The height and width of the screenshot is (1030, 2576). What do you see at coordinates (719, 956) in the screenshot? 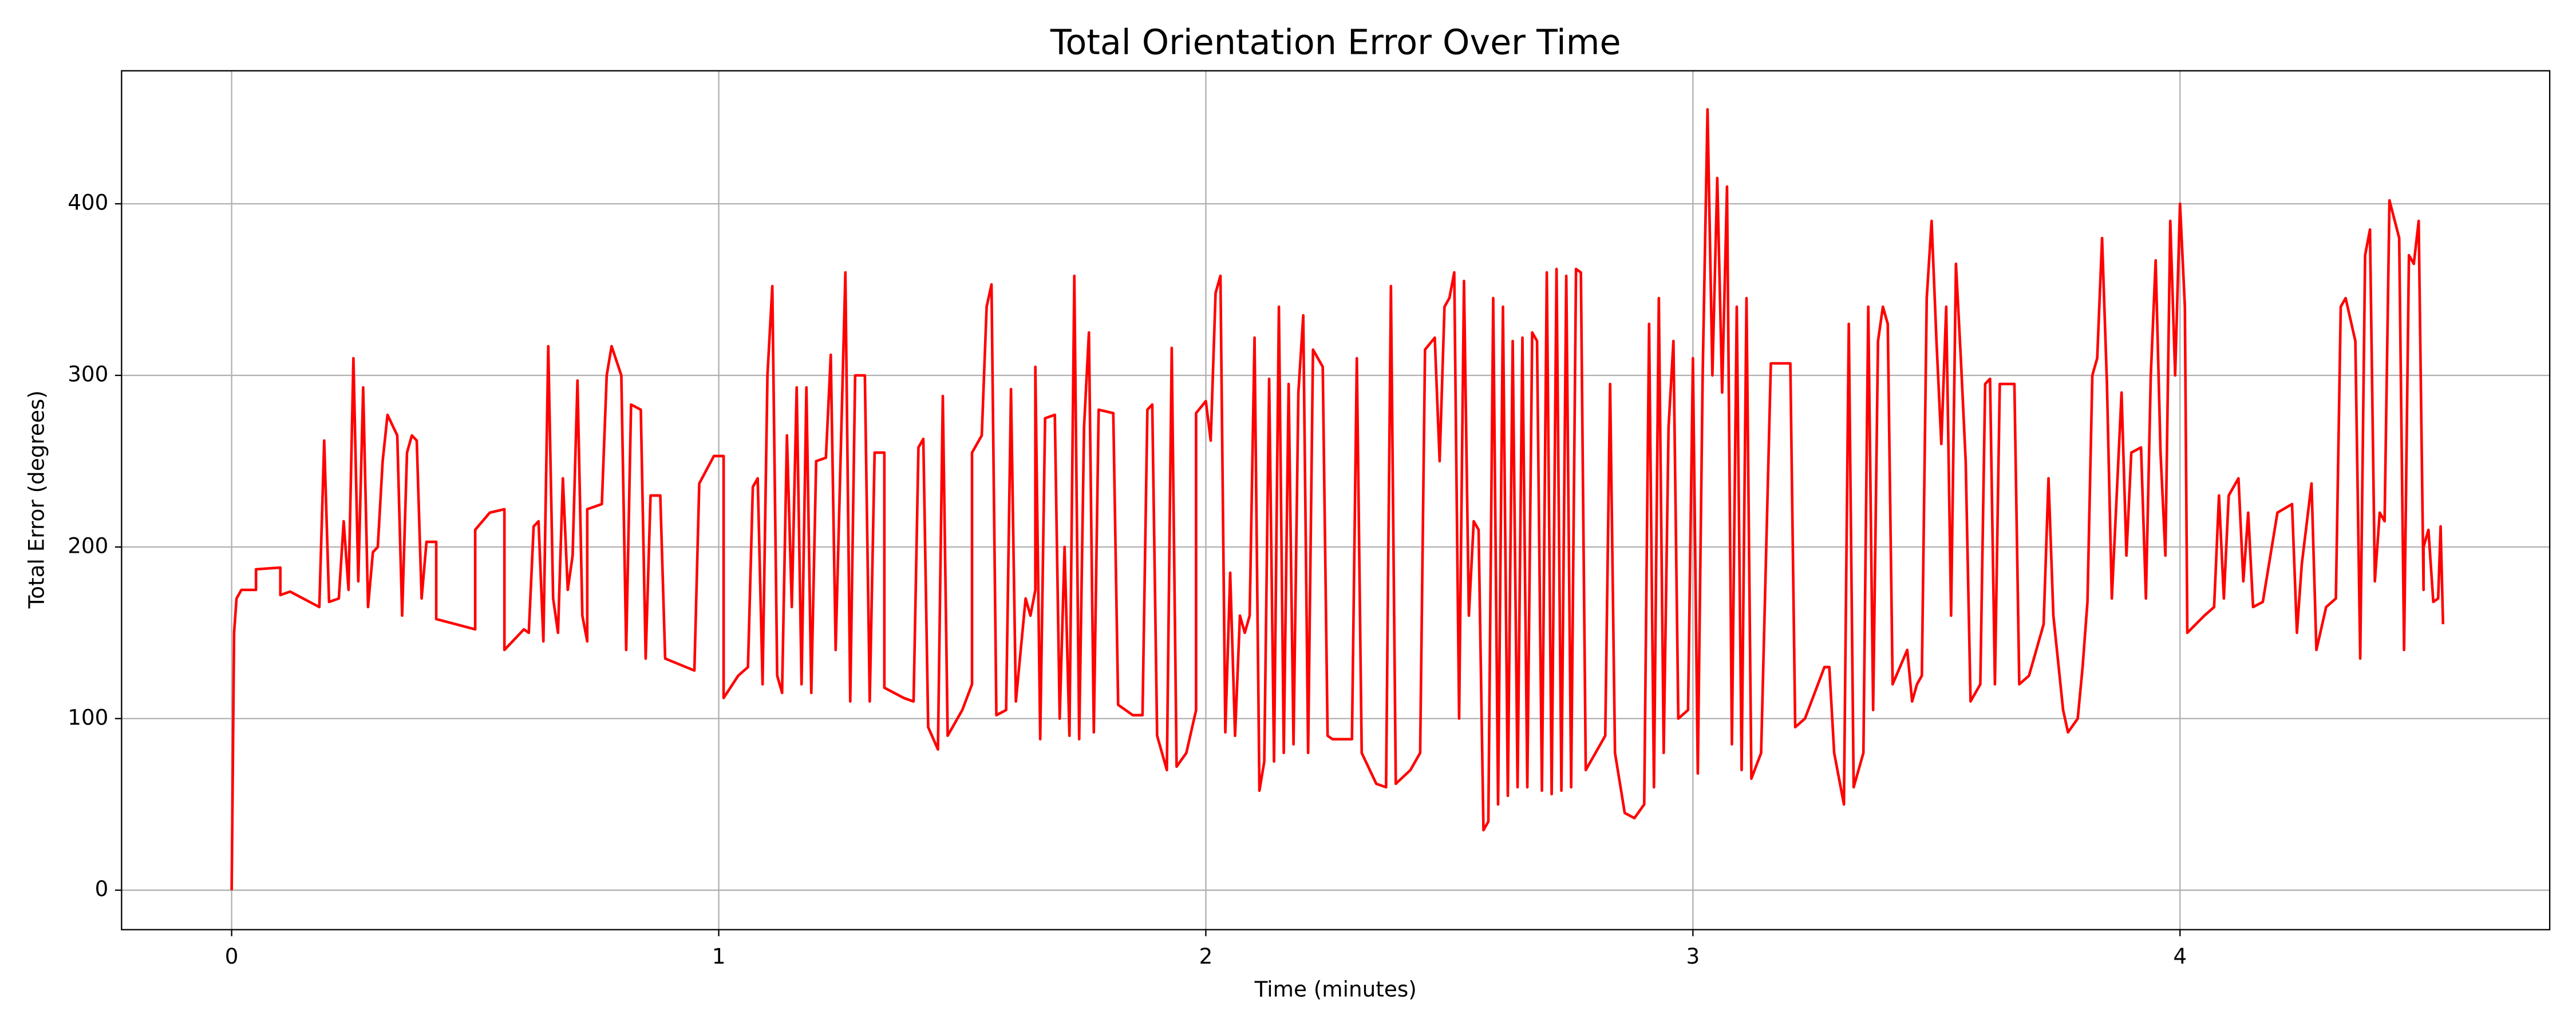
I see `x-tick-label: 1` at bounding box center [719, 956].